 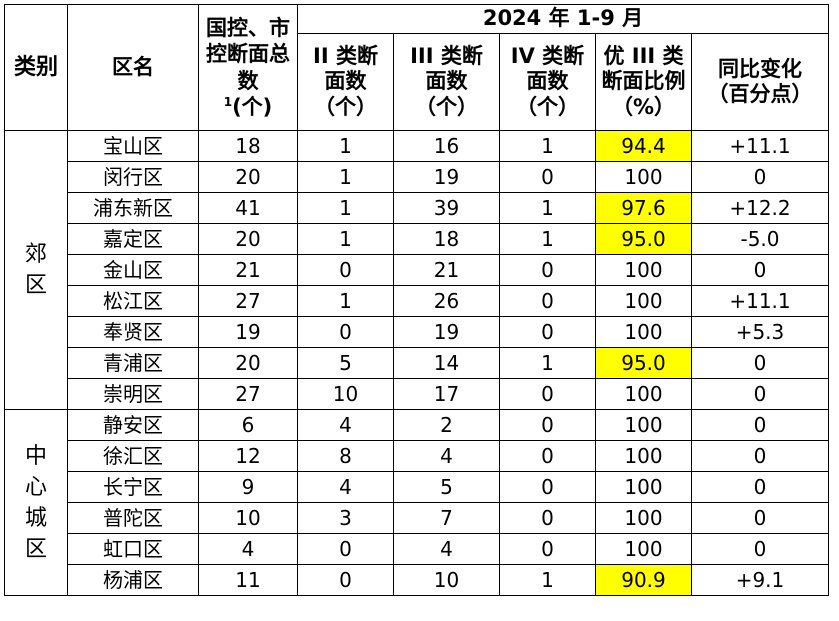 What do you see at coordinates (133, 549) in the screenshot?
I see `district-cell: 虹口区` at bounding box center [133, 549].